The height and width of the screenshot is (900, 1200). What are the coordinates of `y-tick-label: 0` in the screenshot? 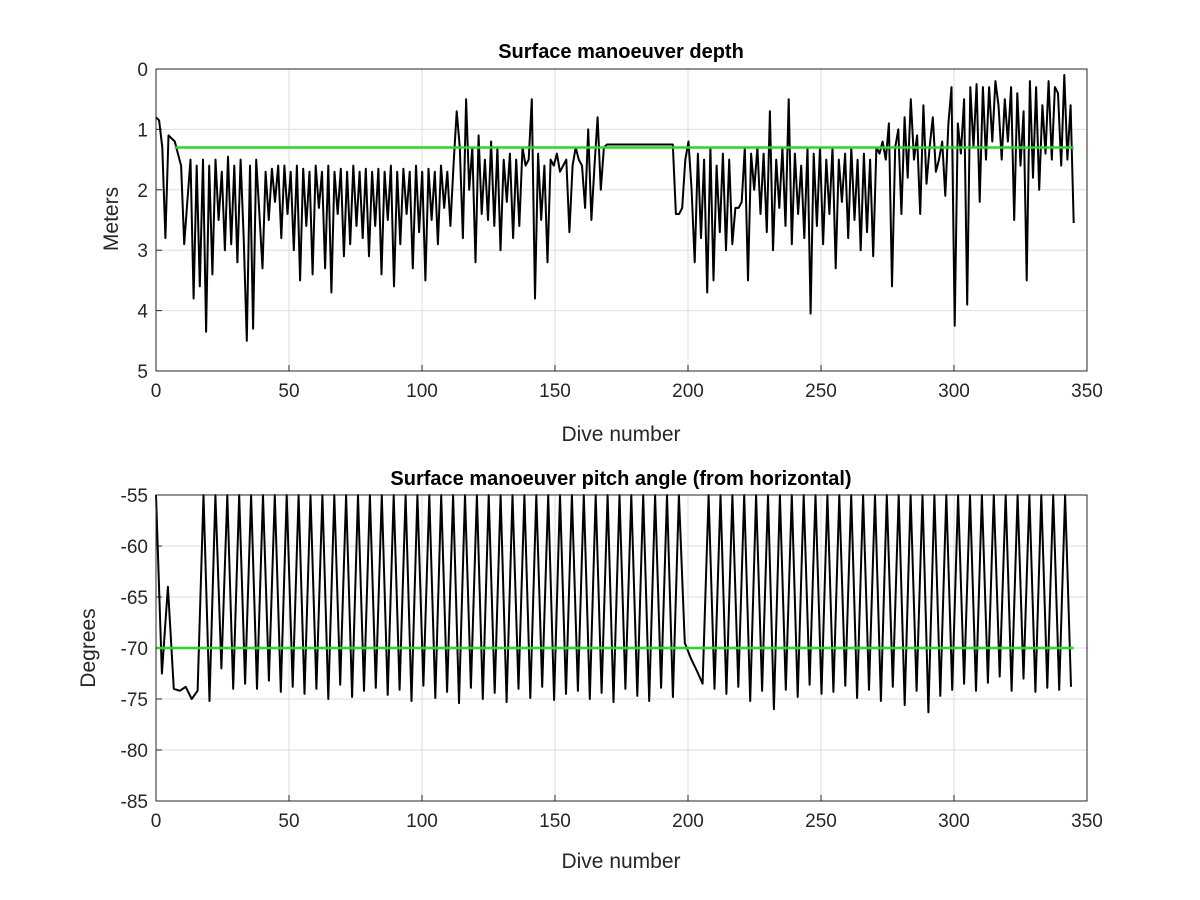 It's located at (142, 70).